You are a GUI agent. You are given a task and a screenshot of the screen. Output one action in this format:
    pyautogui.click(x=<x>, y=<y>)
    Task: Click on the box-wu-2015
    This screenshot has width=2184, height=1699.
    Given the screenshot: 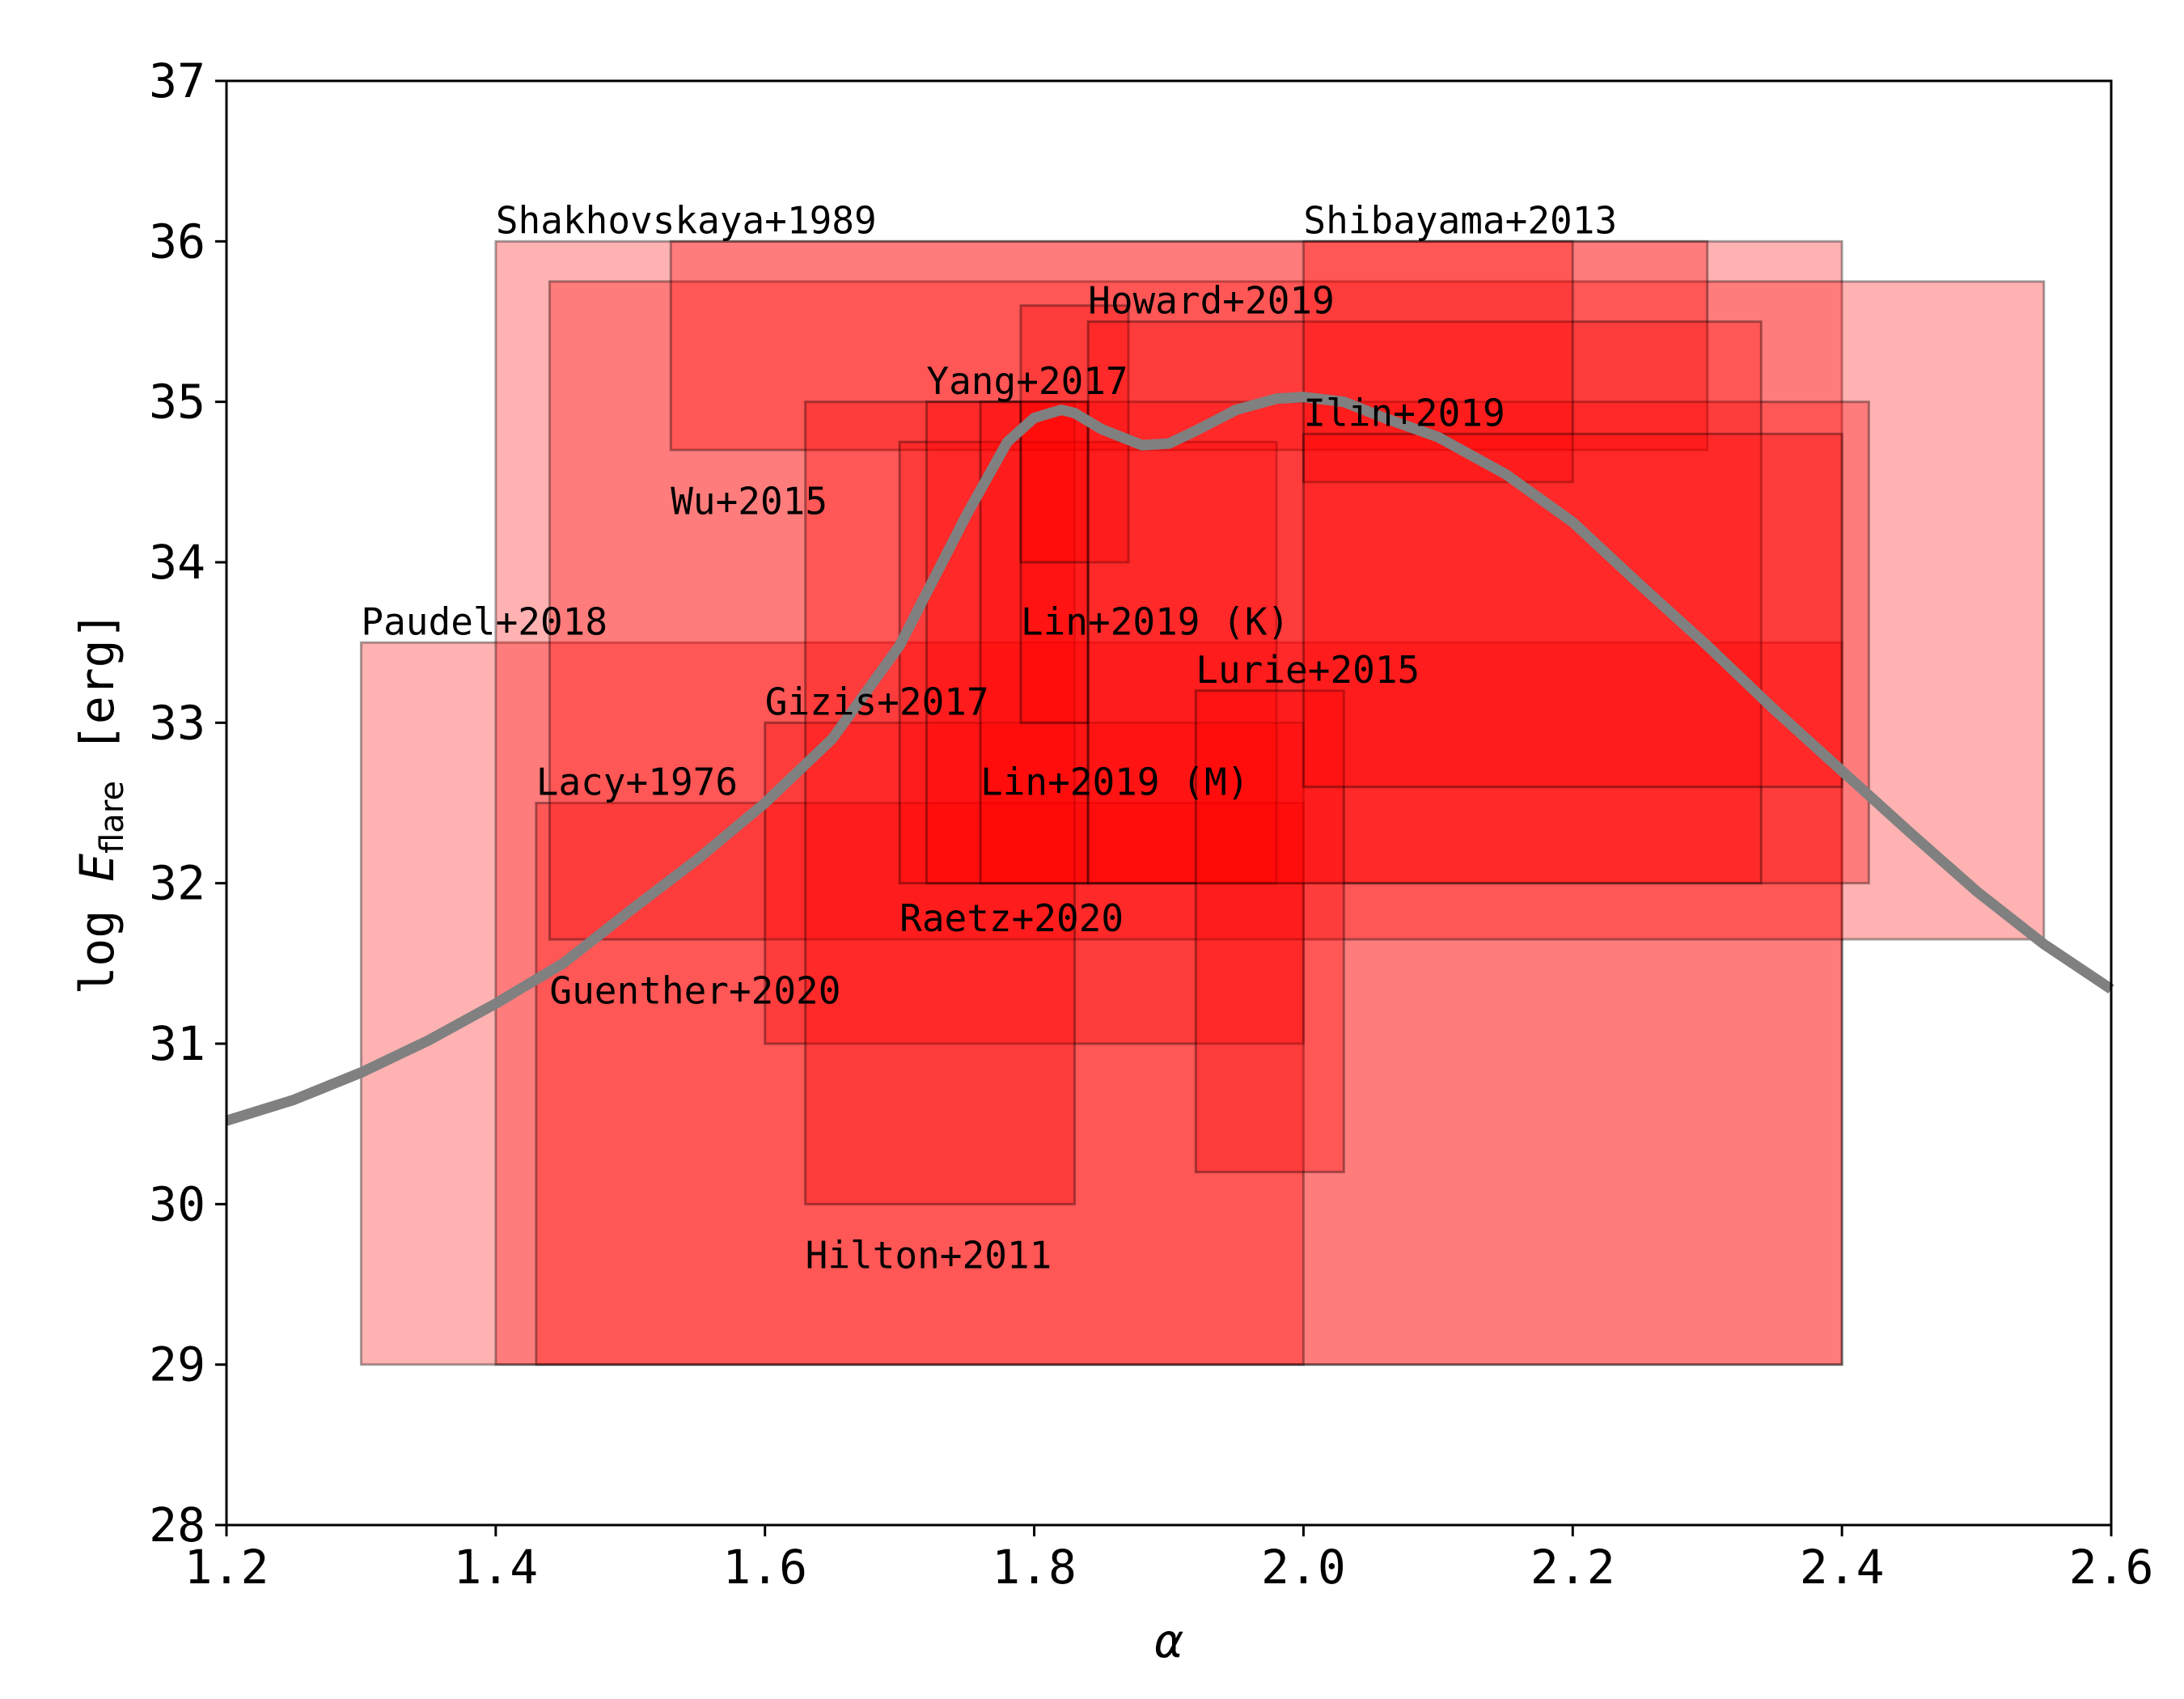 What is the action you would take?
    pyautogui.click(x=1189, y=345)
    